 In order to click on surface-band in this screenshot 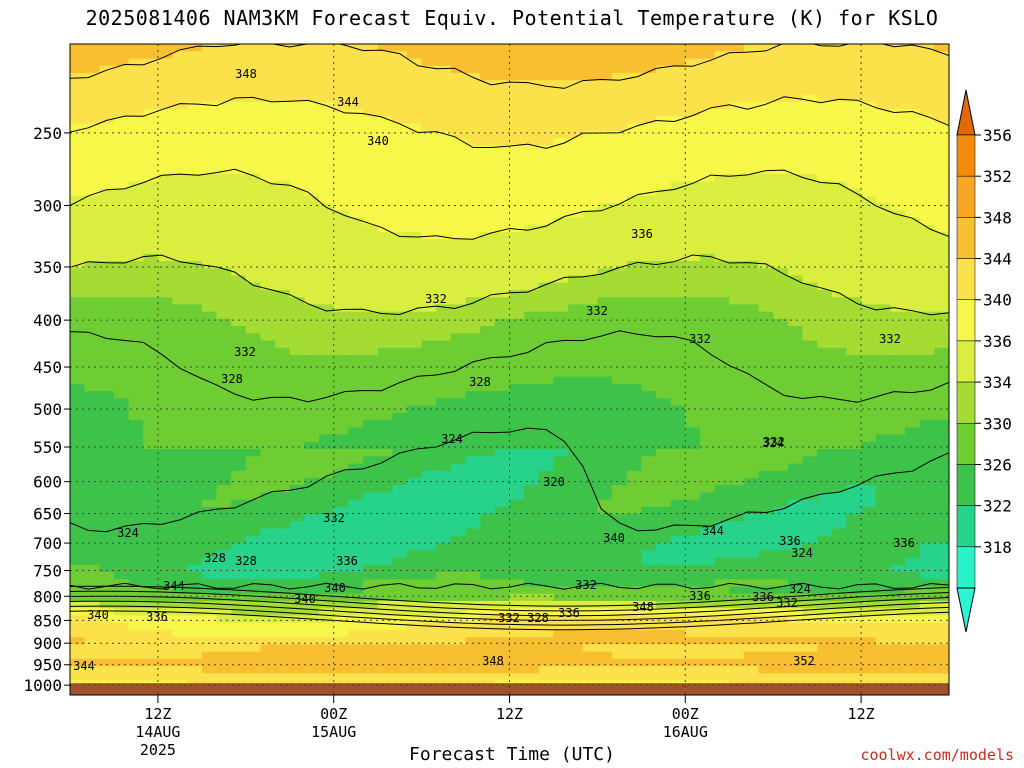, I will do `click(509, 689)`.